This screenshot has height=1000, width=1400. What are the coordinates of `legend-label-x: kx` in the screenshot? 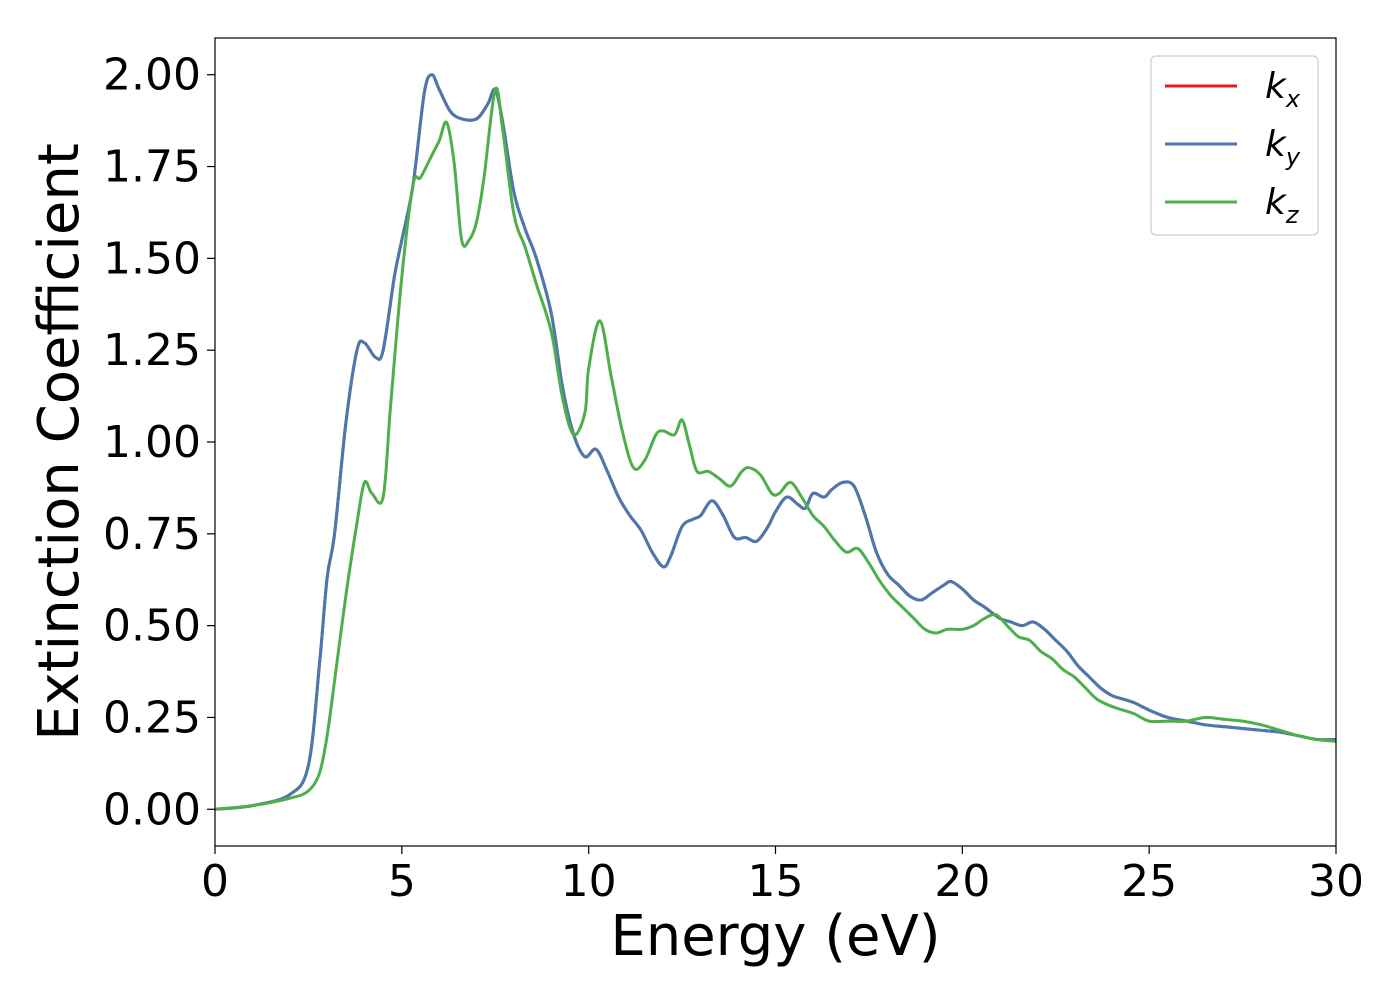 It's located at (1283, 89).